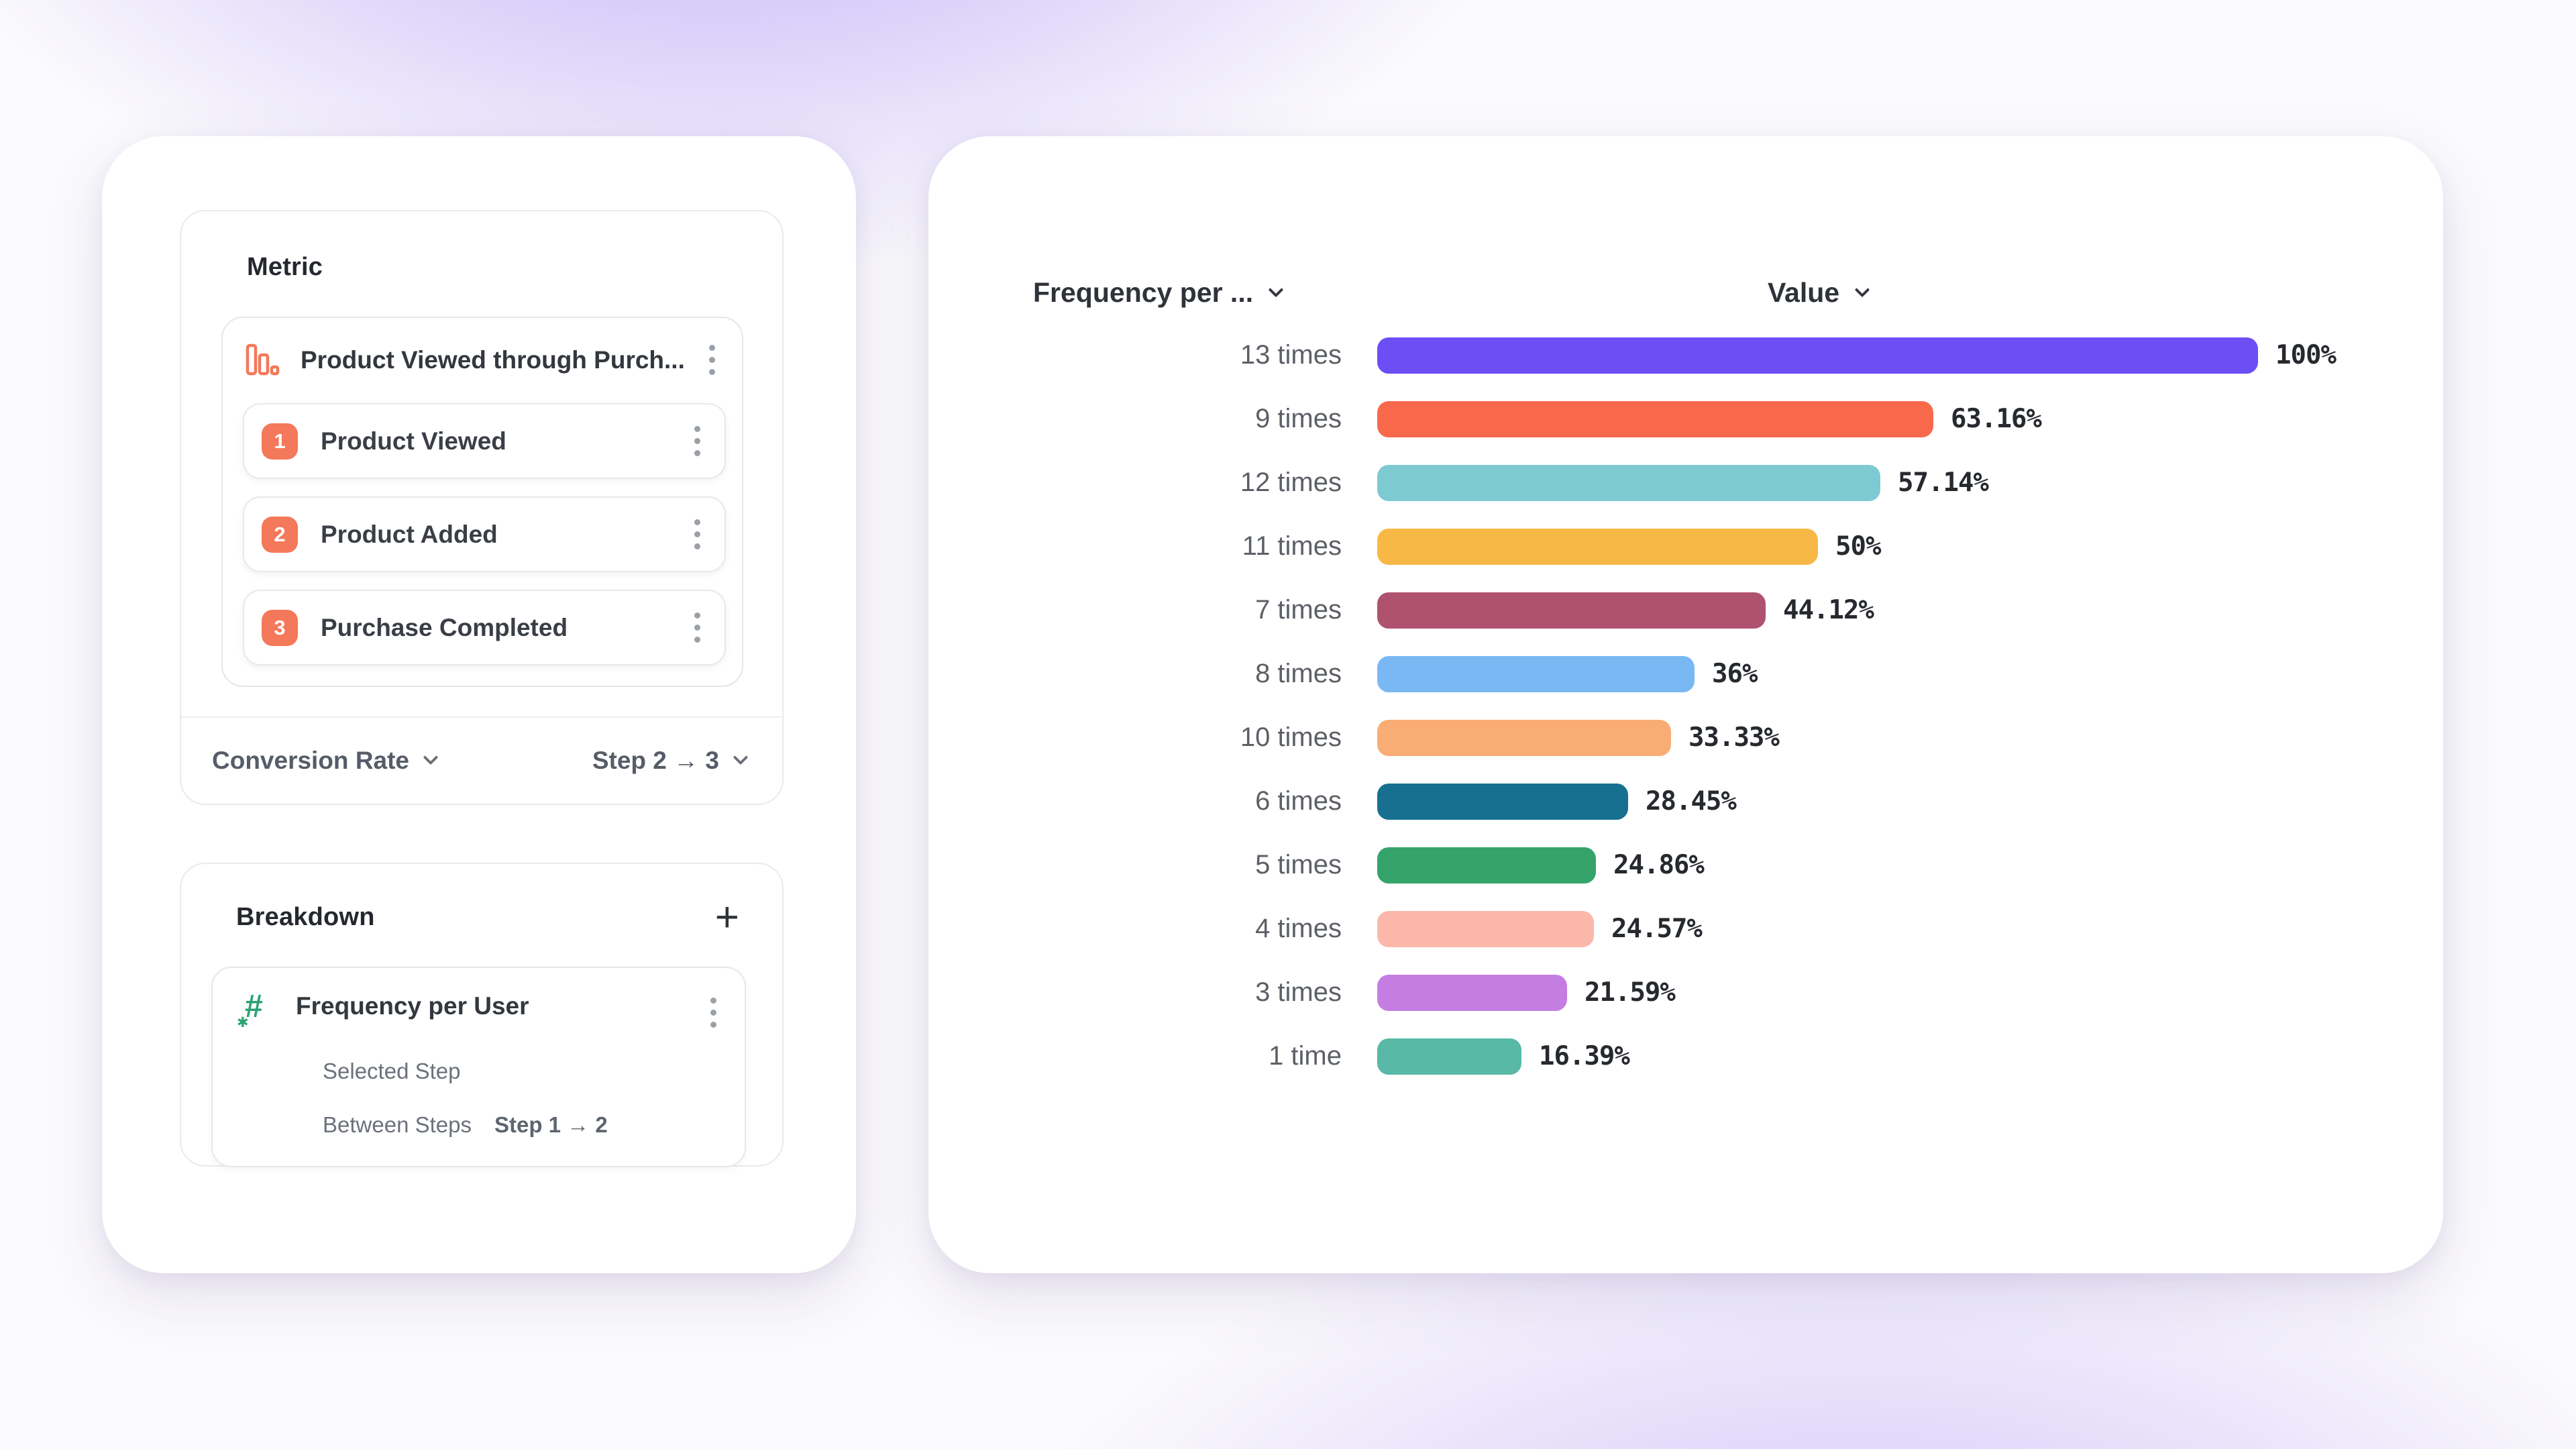 The image size is (2576, 1449). Describe the element at coordinates (1291, 355) in the screenshot. I see `bar-category-label: 13 times` at that location.